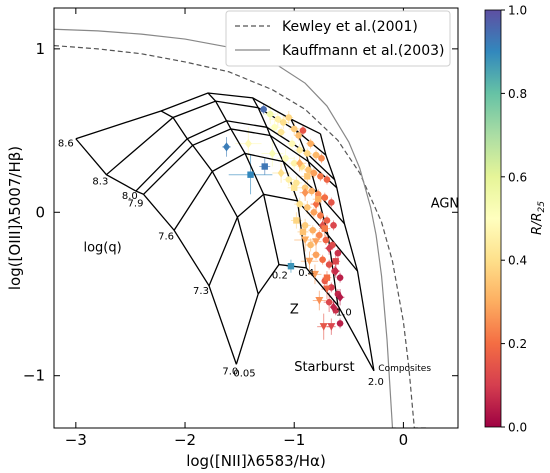  I want to click on z-grid-label: 0.2, so click(280, 276).